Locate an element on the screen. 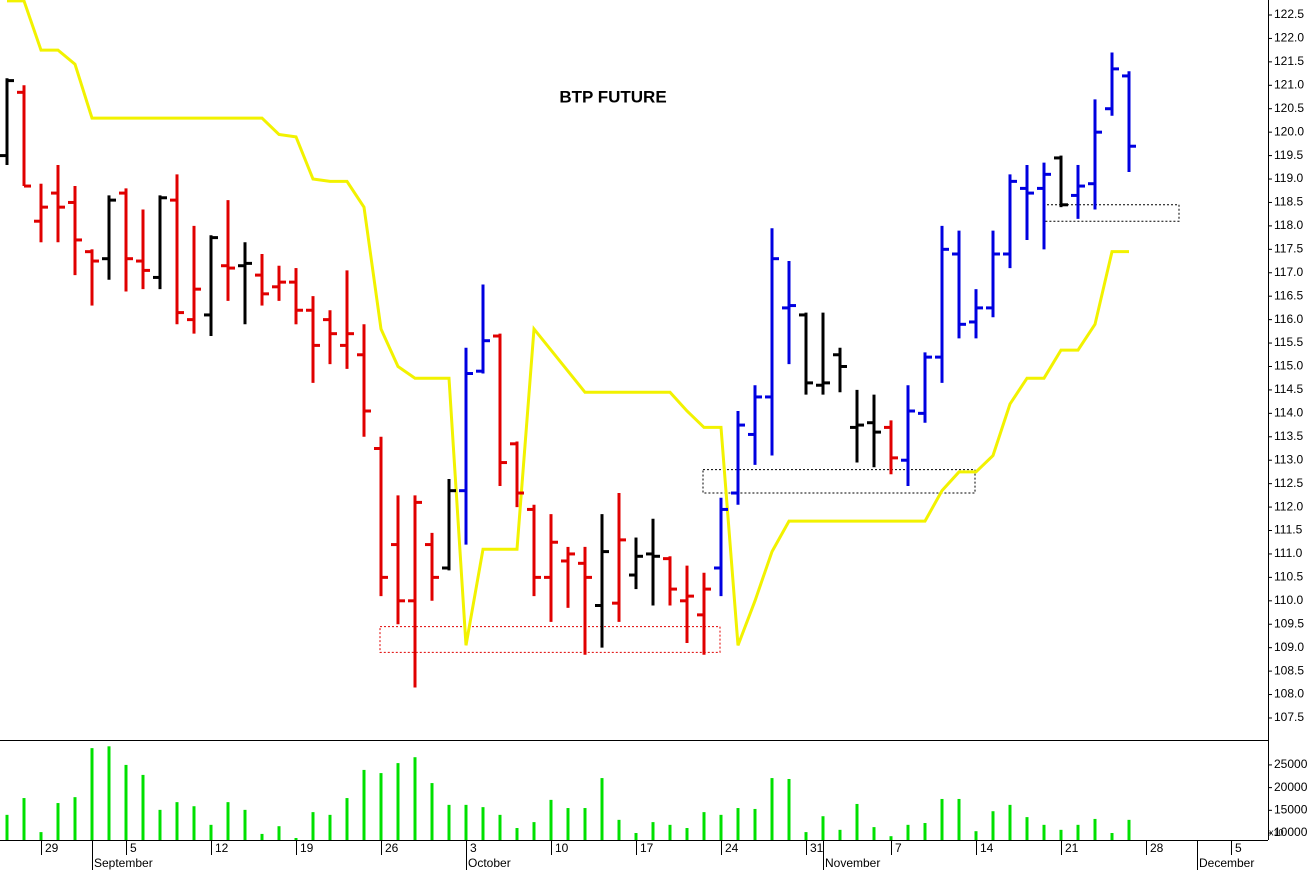 This screenshot has height=870, width=1316. y-tick-label: 112.5 is located at coordinates (1288, 483).